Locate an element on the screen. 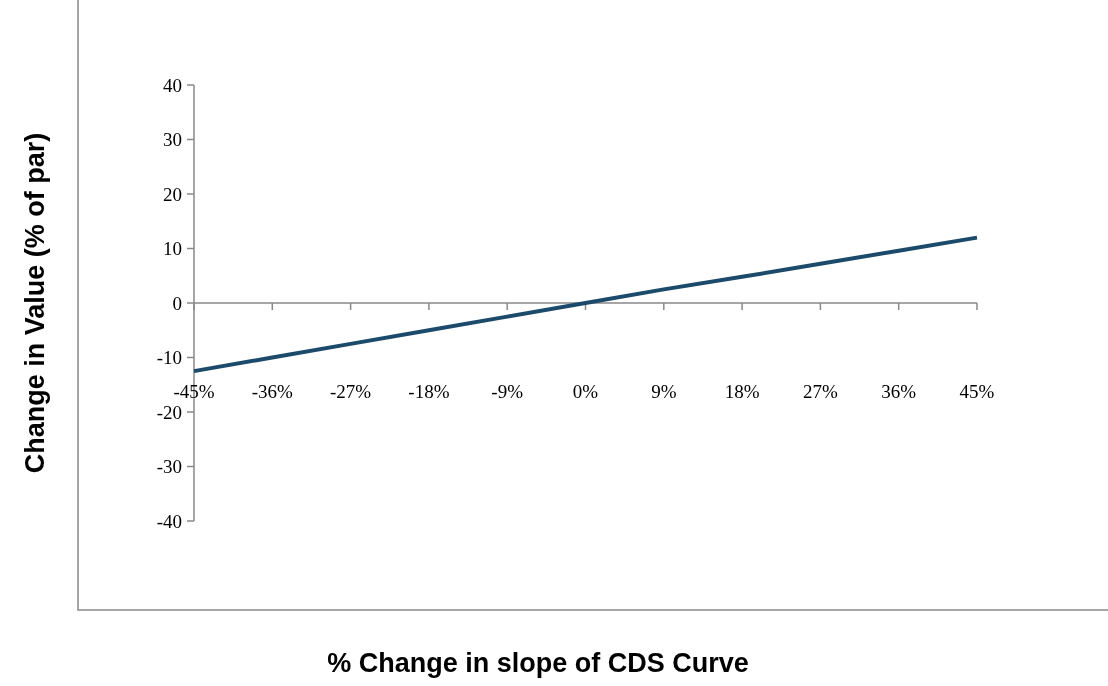 The image size is (1108, 686). y-tick-label: -20 is located at coordinates (169, 412).